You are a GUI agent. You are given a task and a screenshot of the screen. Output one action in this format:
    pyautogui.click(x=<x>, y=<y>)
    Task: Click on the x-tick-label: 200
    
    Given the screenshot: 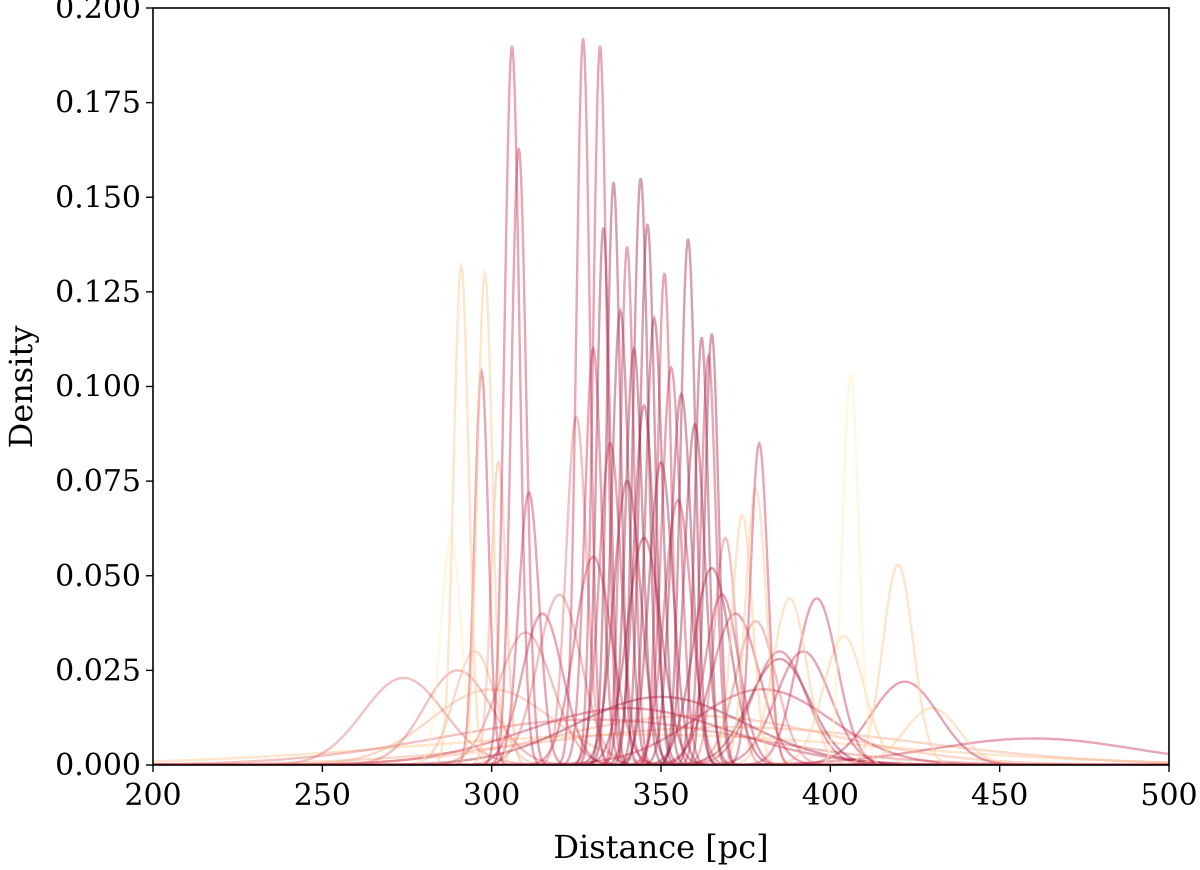 What is the action you would take?
    pyautogui.click(x=152, y=795)
    